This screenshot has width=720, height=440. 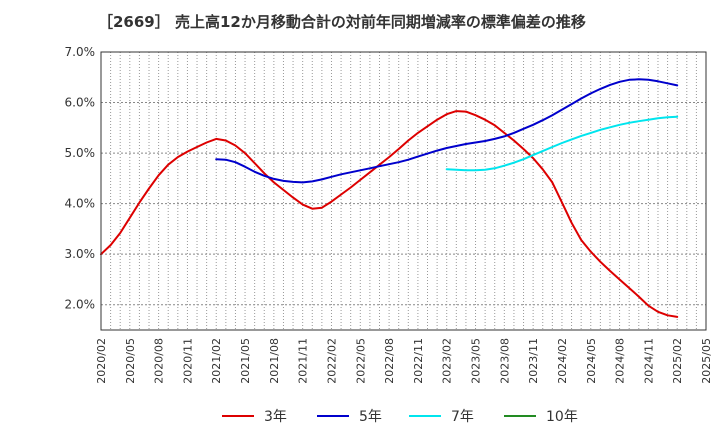 What do you see at coordinates (462, 417) in the screenshot?
I see `legend-label-7y: 7年` at bounding box center [462, 417].